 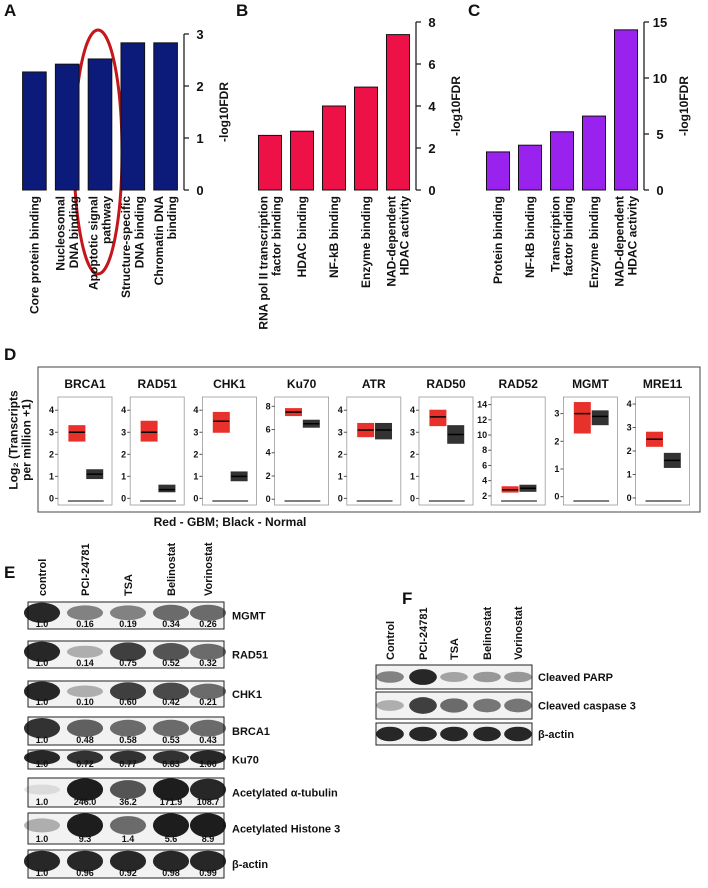 I want to click on subplot-title: ATR, so click(x=374, y=384).